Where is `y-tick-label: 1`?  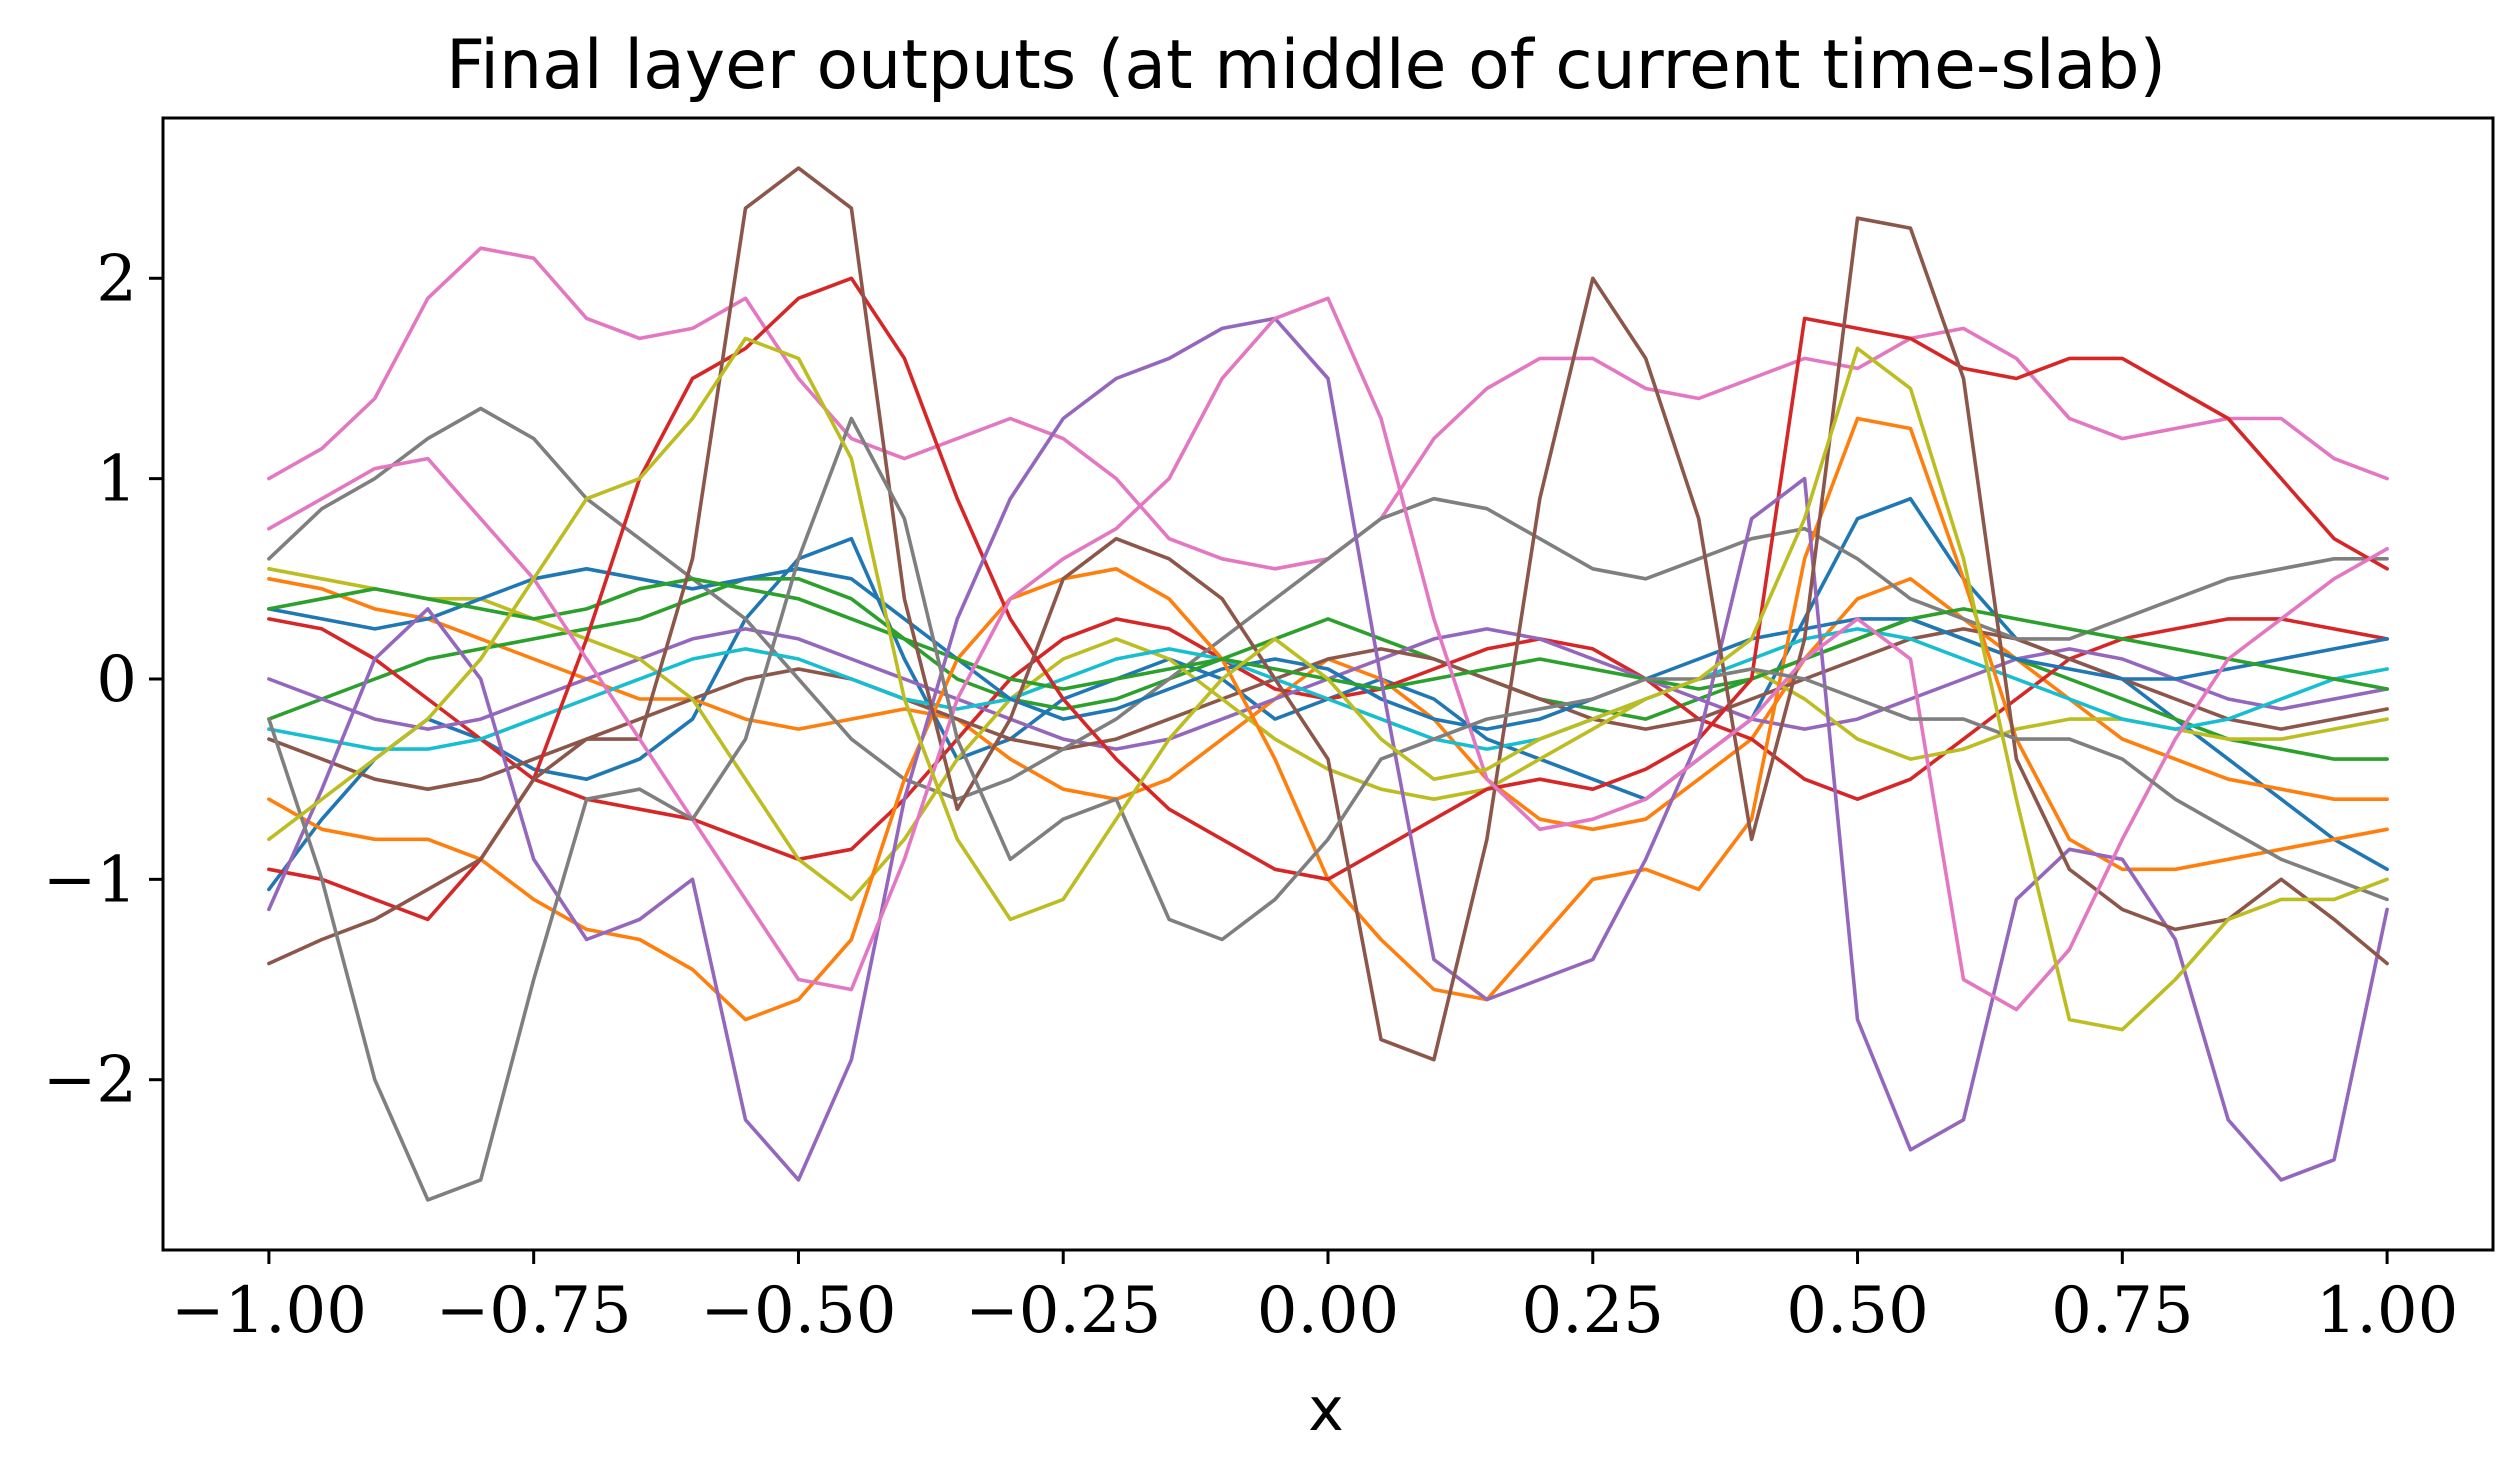 y-tick-label: 1 is located at coordinates (116, 480).